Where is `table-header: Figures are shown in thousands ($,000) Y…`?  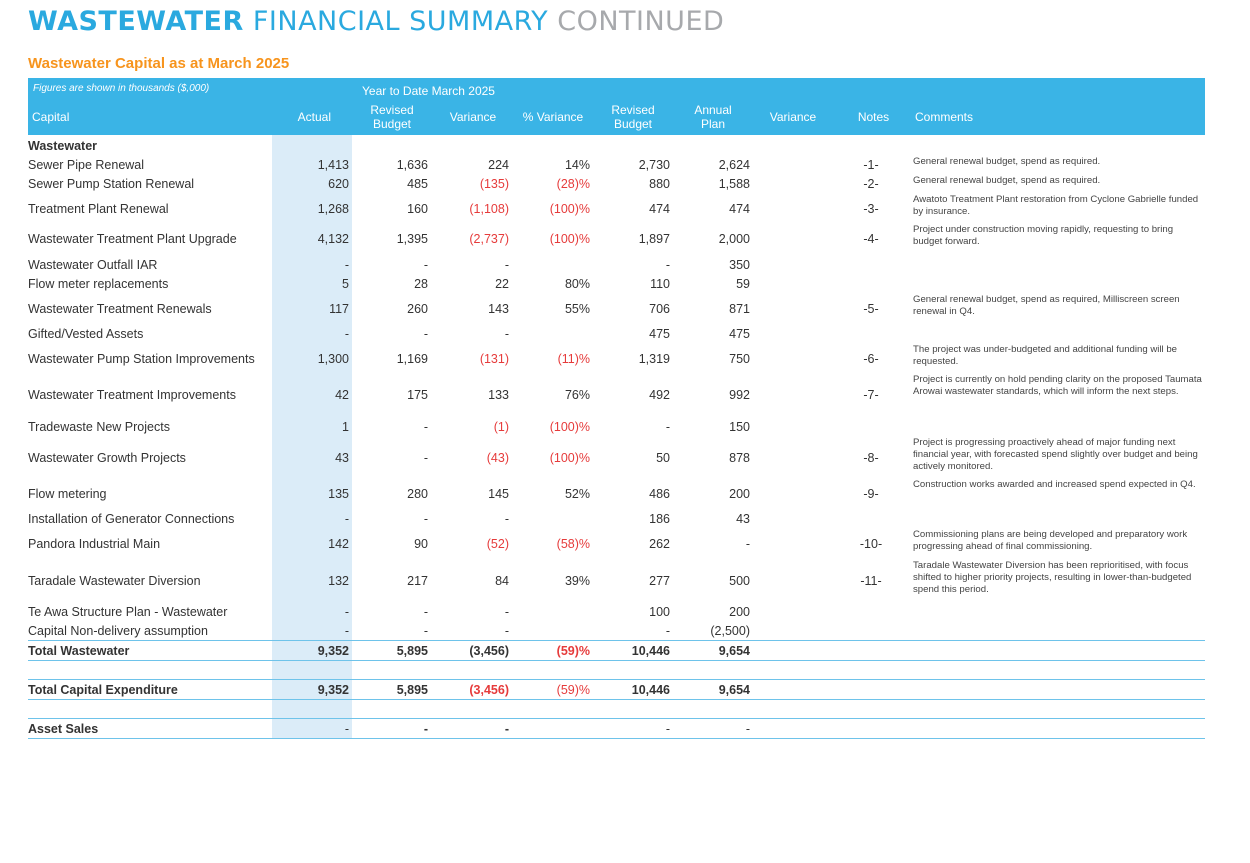
table-header: Figures are shown in thousands ($,000) Y… is located at coordinates (616, 106).